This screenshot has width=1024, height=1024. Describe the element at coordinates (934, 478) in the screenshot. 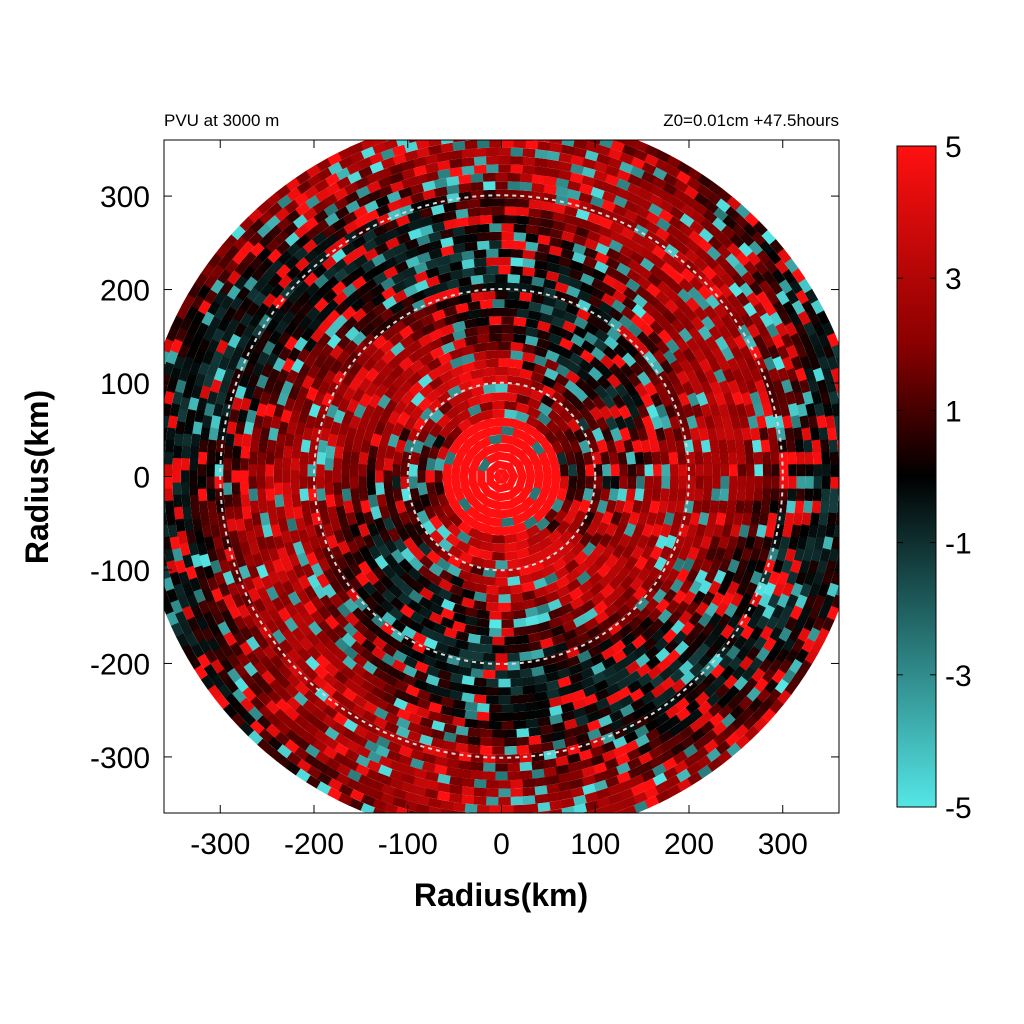

I see `colorbar-ticks: 531-1-3-5` at that location.